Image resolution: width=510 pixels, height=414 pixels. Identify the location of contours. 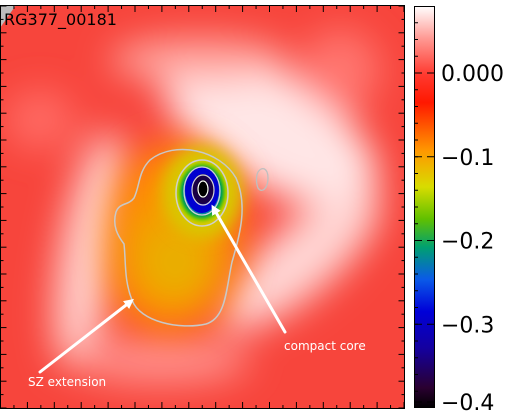
(191, 237).